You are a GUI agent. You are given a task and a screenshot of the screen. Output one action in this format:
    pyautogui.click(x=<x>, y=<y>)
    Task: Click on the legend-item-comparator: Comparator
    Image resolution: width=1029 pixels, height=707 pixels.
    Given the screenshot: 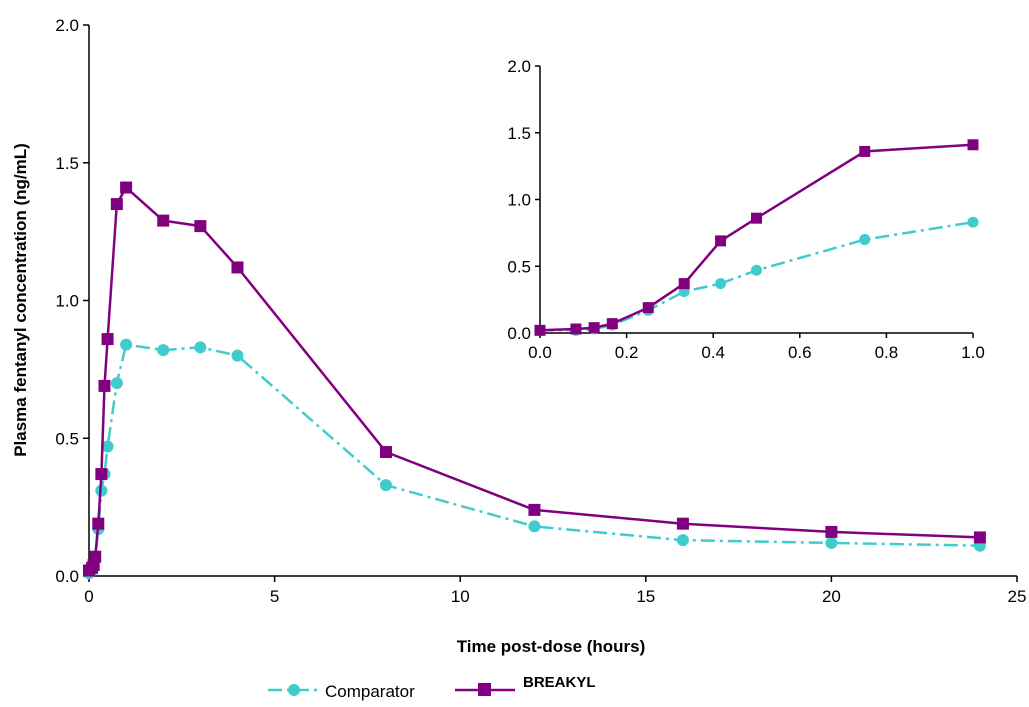 What is the action you would take?
    pyautogui.click(x=341, y=691)
    